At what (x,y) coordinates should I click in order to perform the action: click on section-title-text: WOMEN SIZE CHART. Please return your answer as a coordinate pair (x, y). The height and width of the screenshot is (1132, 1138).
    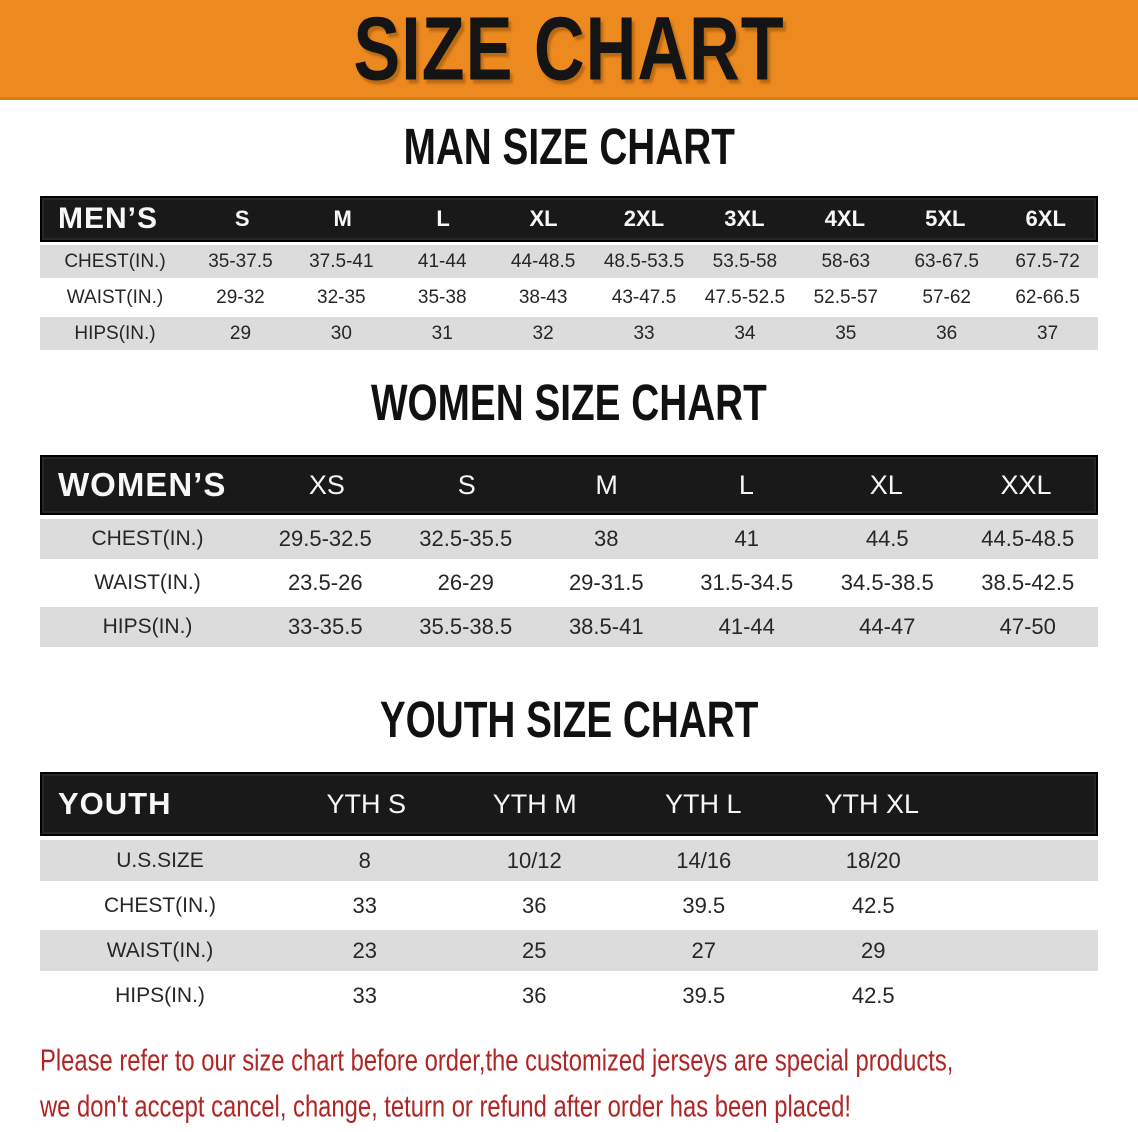
    Looking at the image, I should click on (569, 403).